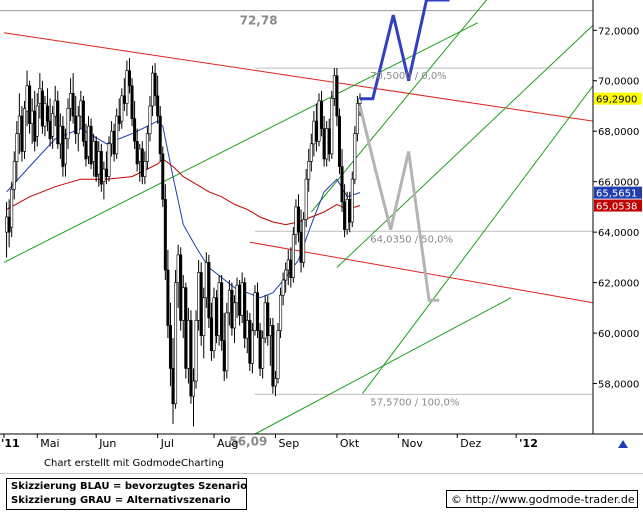 Image resolution: width=643 pixels, height=514 pixels. I want to click on x-tick-label: Okt, so click(350, 443).